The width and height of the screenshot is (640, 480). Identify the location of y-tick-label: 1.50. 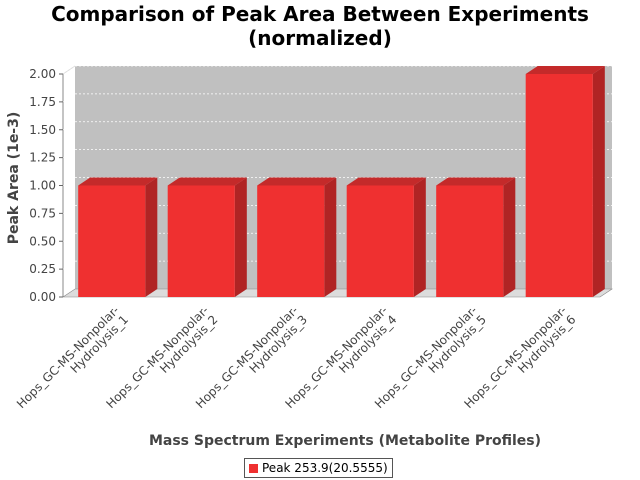
(42, 130).